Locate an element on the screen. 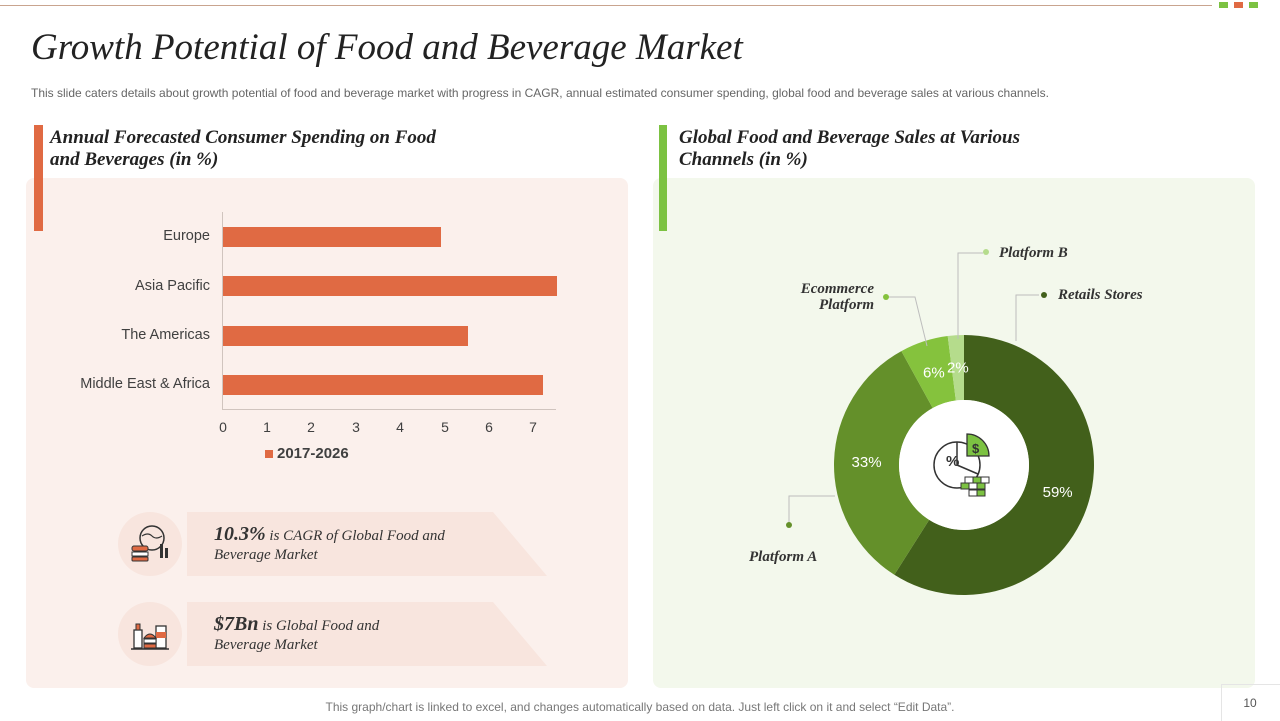 The image size is (1280, 721). left-section-title-line2: and Beverages (in %) is located at coordinates (134, 159).